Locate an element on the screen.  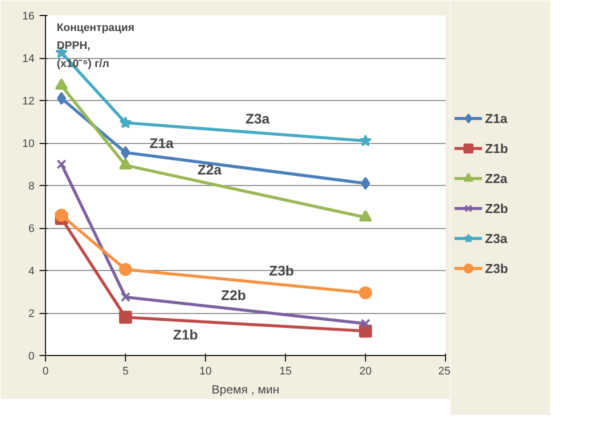
y-tick-label: 6 is located at coordinates (31, 229).